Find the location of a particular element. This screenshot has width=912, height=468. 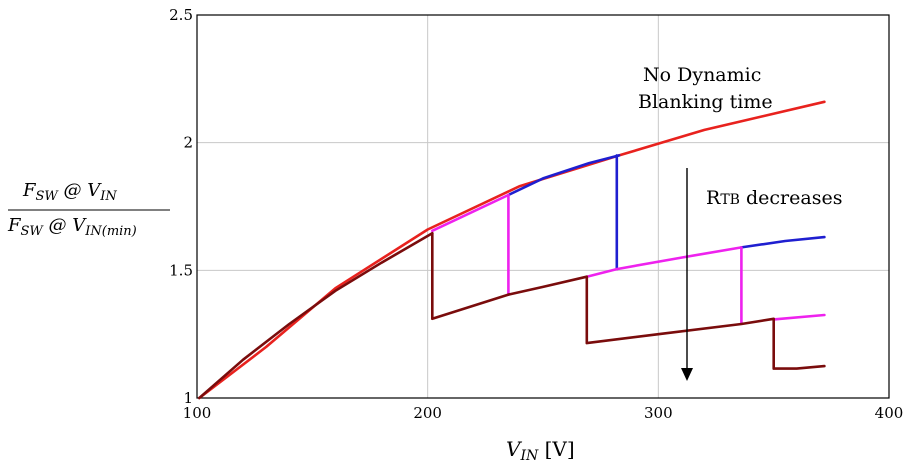

y-tick-label: 1.5 is located at coordinates (181, 270).